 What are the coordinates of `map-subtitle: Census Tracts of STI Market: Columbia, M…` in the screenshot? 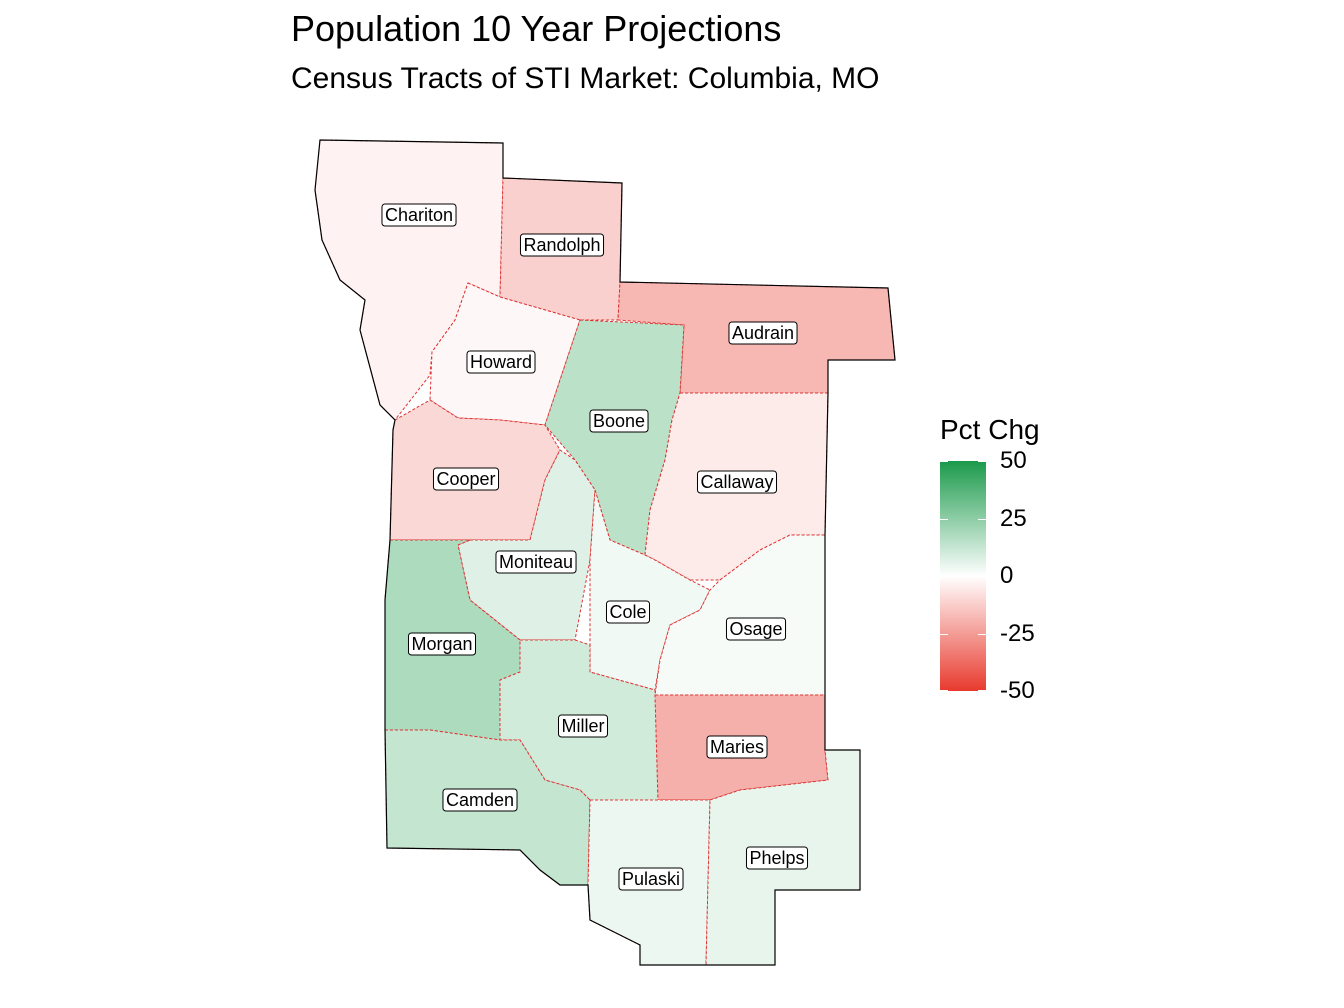 It's located at (585, 78).